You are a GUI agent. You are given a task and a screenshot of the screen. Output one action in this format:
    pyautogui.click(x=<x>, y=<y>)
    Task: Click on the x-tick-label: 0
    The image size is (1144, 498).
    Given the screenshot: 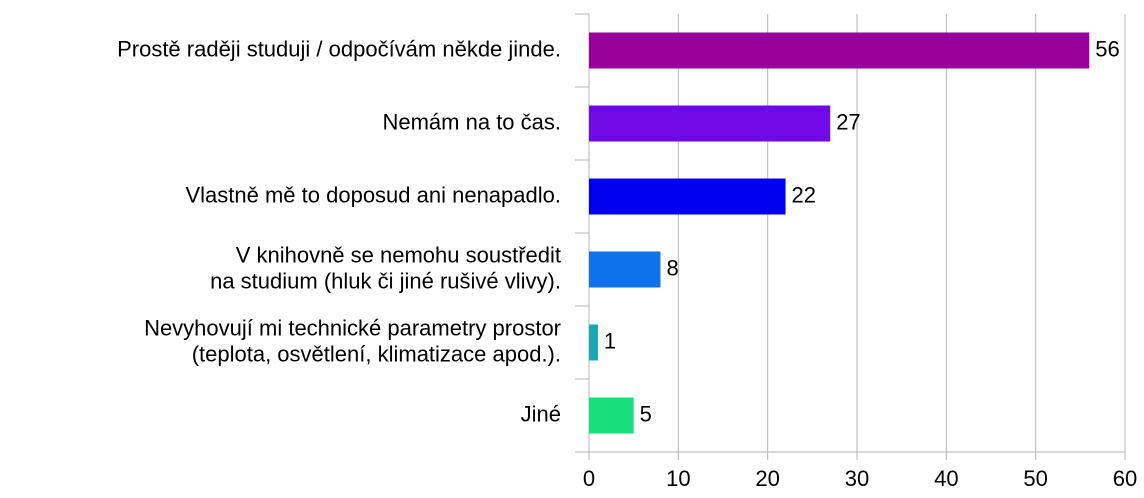 What is the action you would take?
    pyautogui.click(x=589, y=478)
    